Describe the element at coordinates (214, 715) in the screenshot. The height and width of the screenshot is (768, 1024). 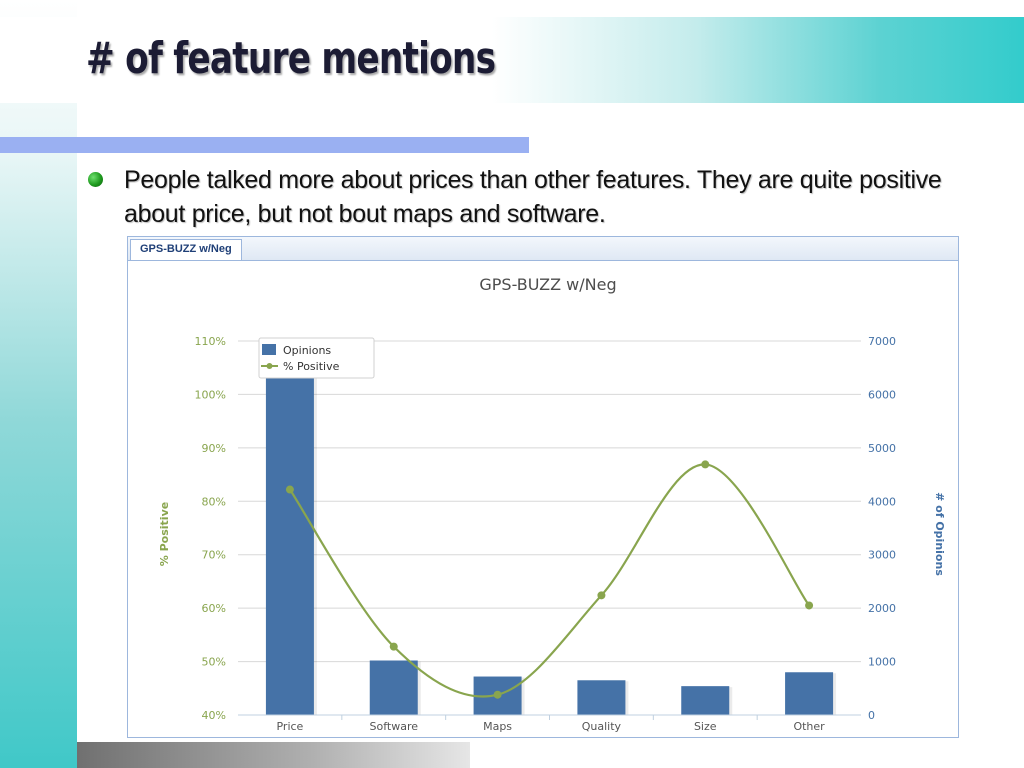
I see `y-tick-label: 40%` at that location.